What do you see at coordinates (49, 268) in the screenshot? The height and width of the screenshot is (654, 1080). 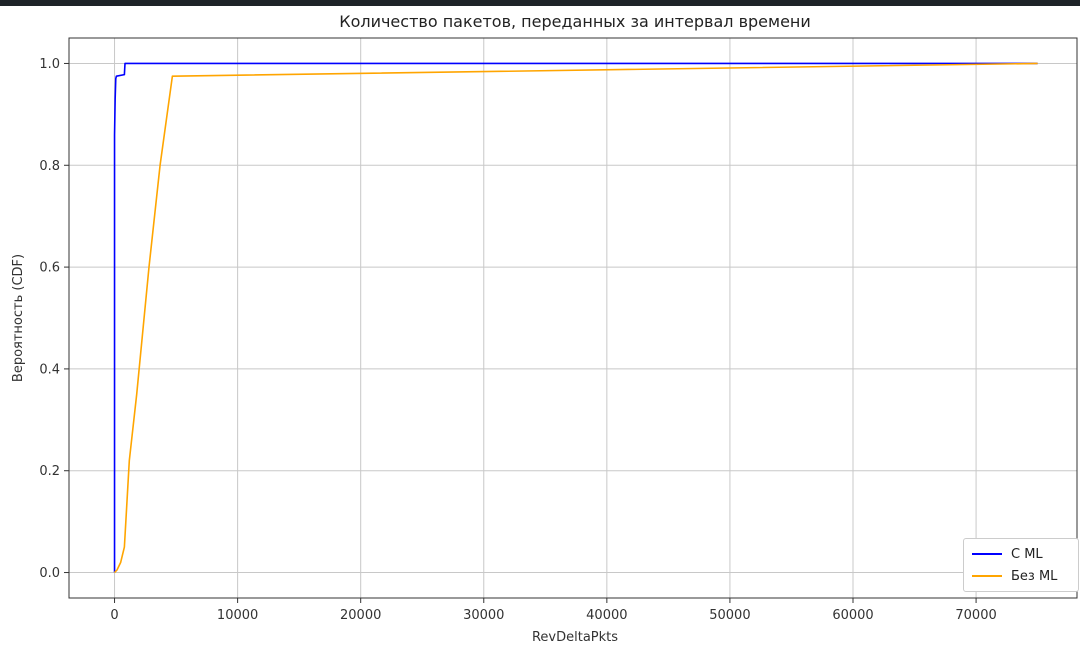 I see `y-tick-label: 0.6` at bounding box center [49, 268].